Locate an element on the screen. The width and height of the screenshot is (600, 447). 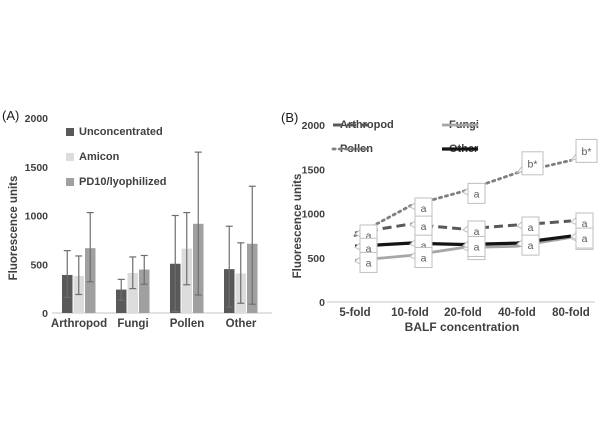
panel-b-ytick: 1500 is located at coordinates (314, 170).